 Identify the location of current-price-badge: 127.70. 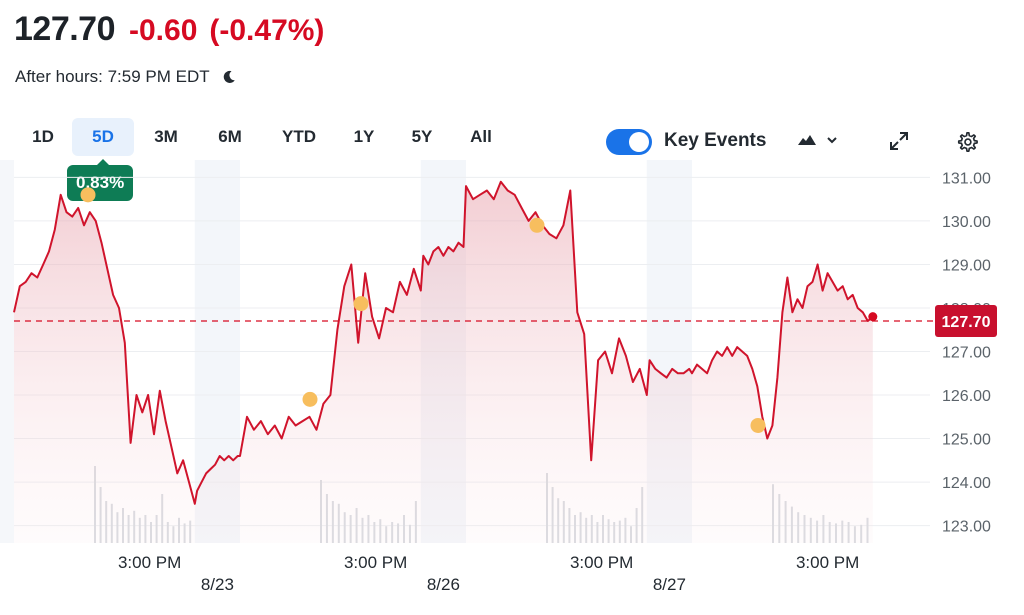
(932, 321).